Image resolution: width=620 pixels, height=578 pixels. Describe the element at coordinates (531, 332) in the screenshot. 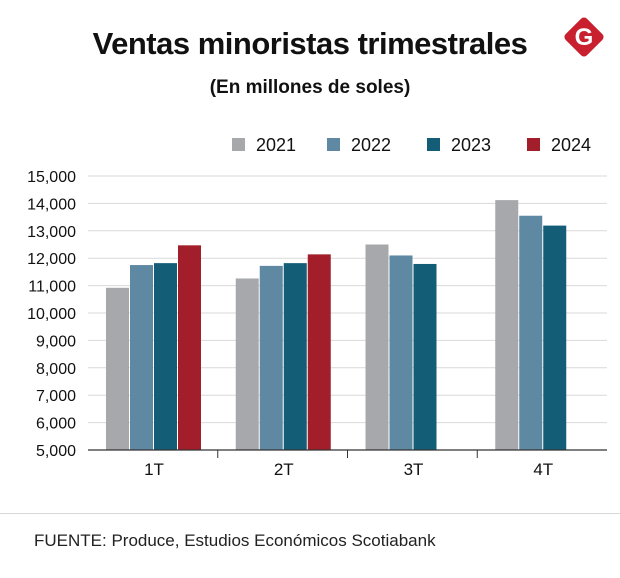

I see `bar-2022-4T` at that location.